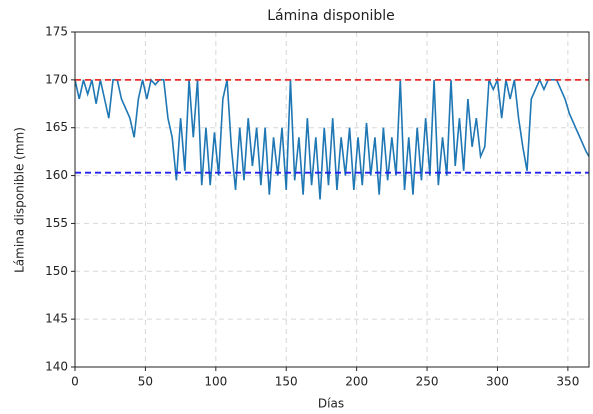 This screenshot has width=593, height=414. I want to click on y-tick-label: 160, so click(56, 175).